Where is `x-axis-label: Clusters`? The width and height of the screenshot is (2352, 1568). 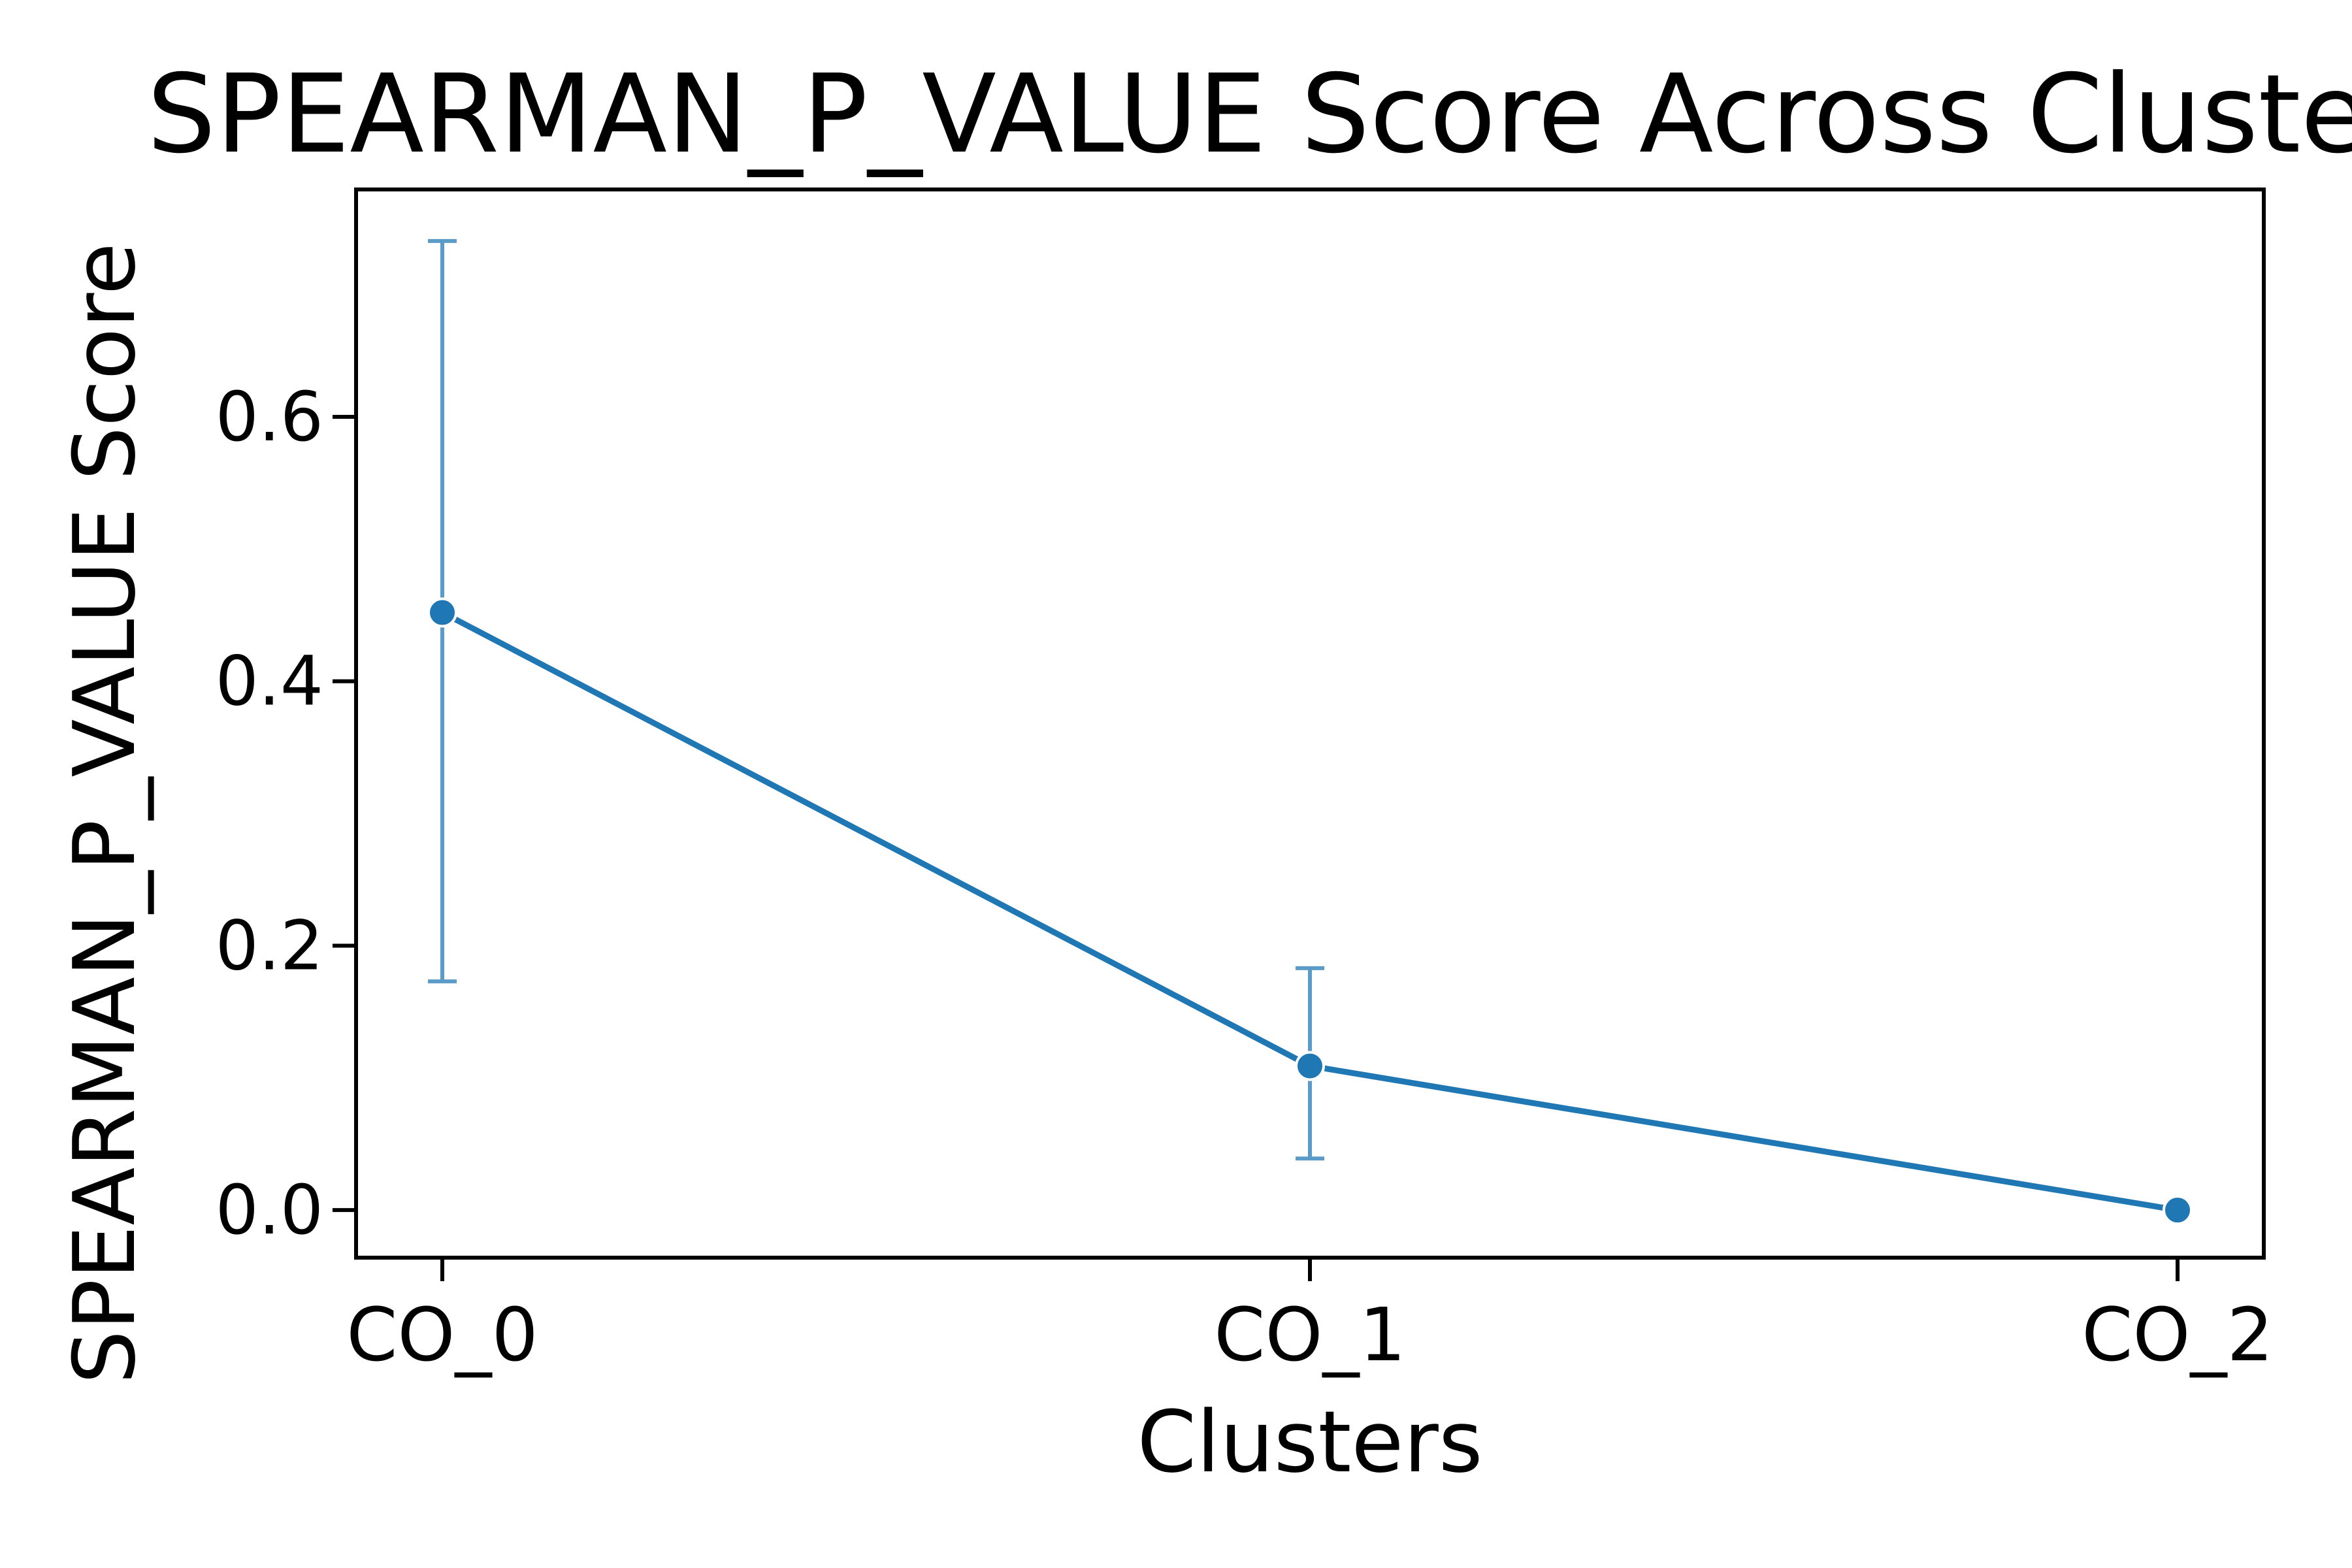
x-axis-label: Clusters is located at coordinates (1309, 1442).